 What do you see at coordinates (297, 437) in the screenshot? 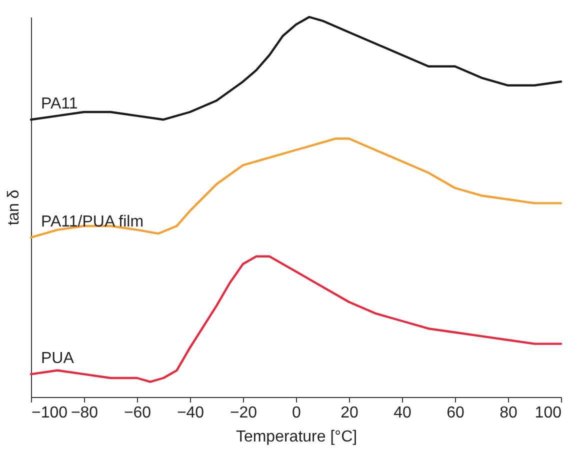
I see `x-axis-title: Temperature [°C]` at bounding box center [297, 437].